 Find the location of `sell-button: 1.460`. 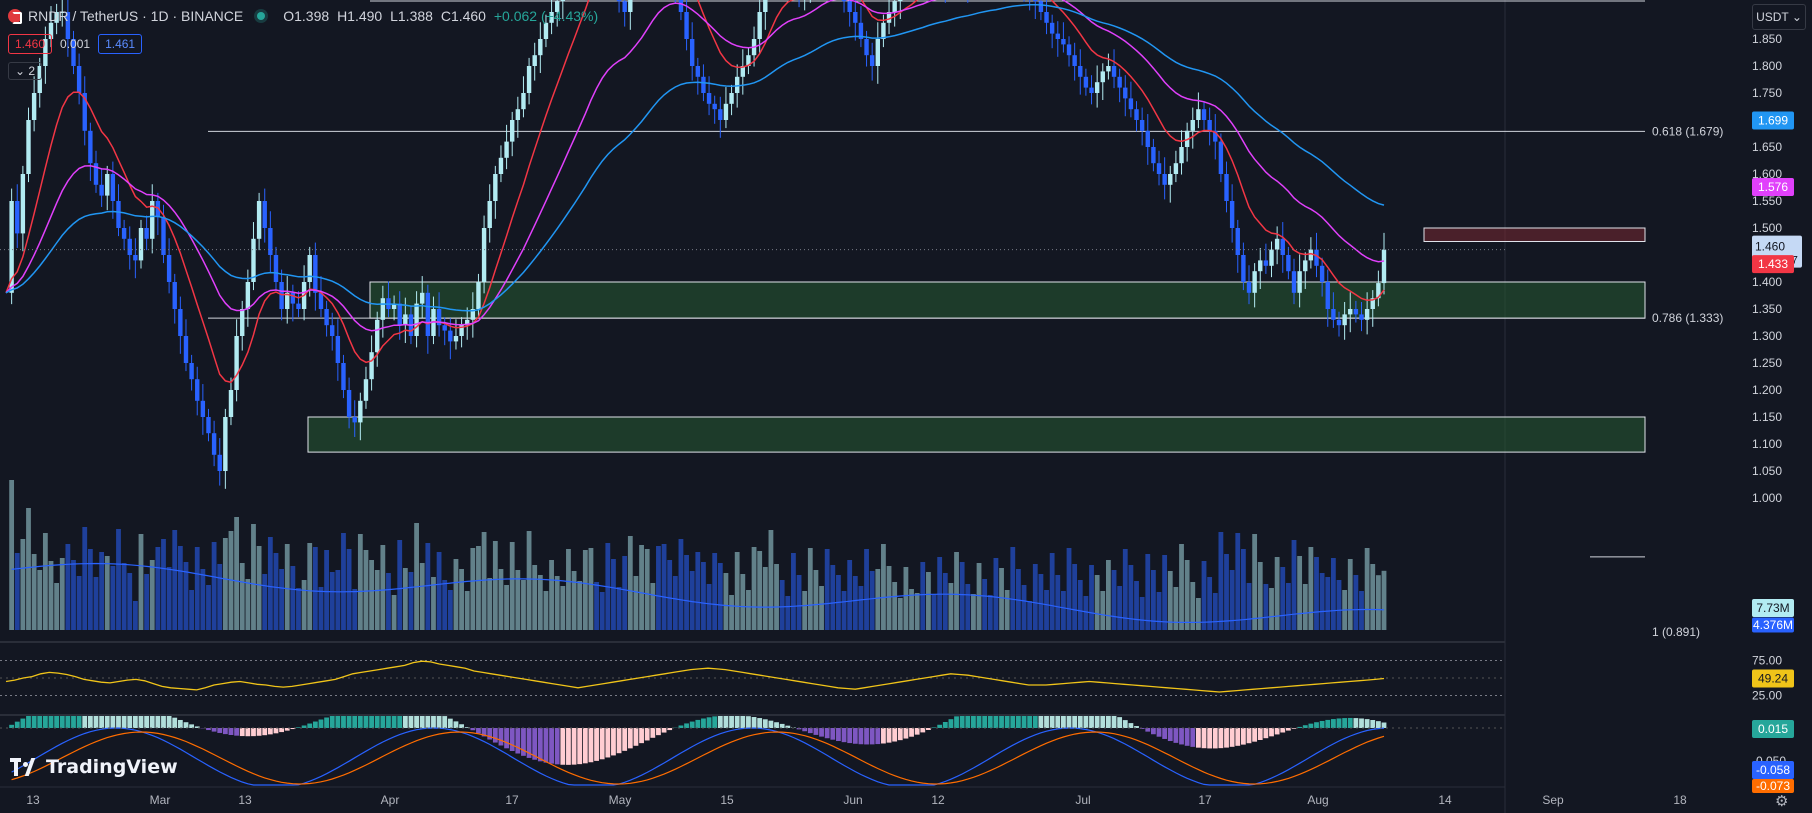

sell-button: 1.460 is located at coordinates (30, 44).